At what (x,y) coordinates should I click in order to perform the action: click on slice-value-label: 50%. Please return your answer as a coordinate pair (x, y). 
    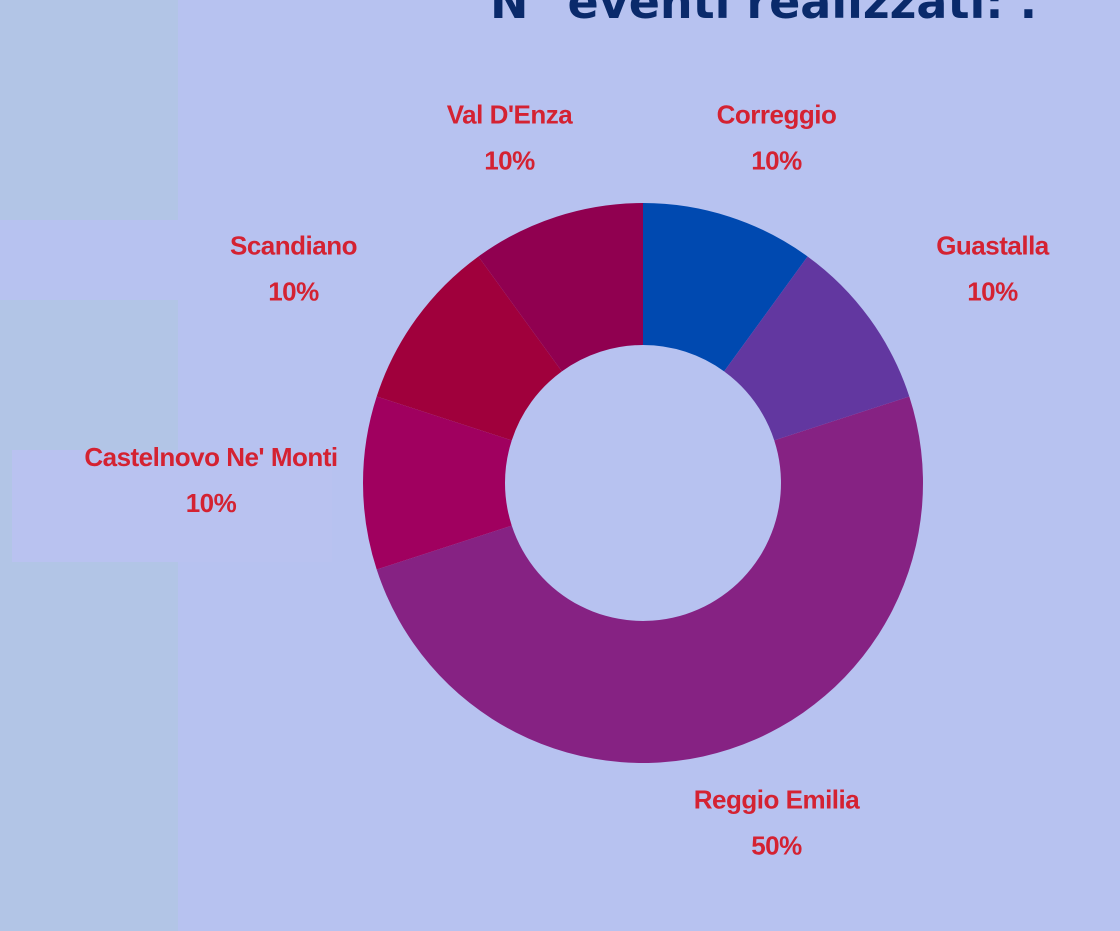
    Looking at the image, I should click on (776, 845).